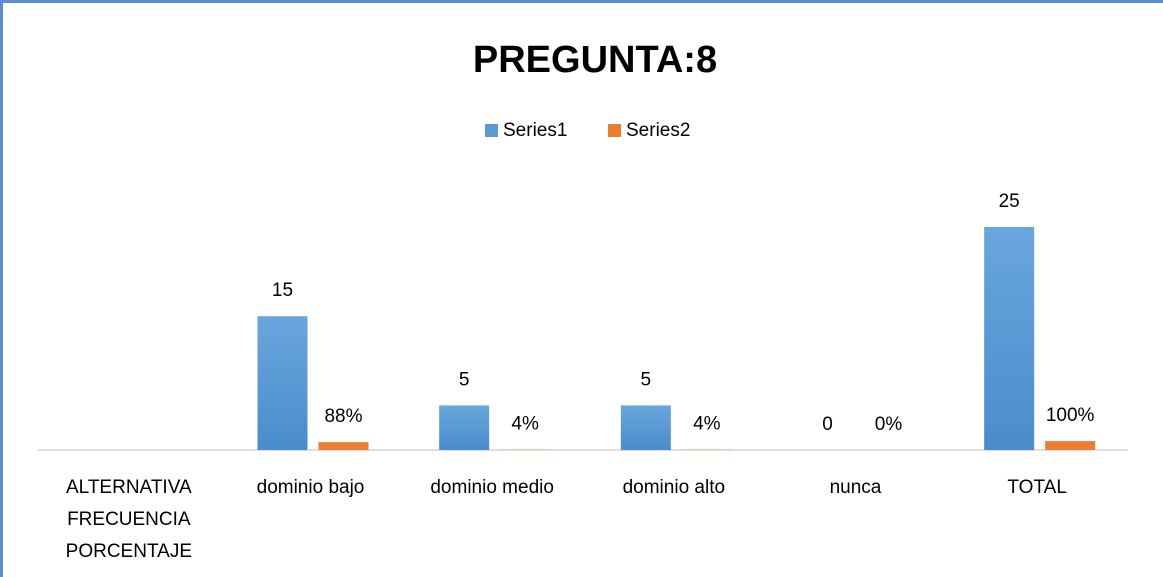  I want to click on x-tick-label: dominio medio, so click(492, 487).